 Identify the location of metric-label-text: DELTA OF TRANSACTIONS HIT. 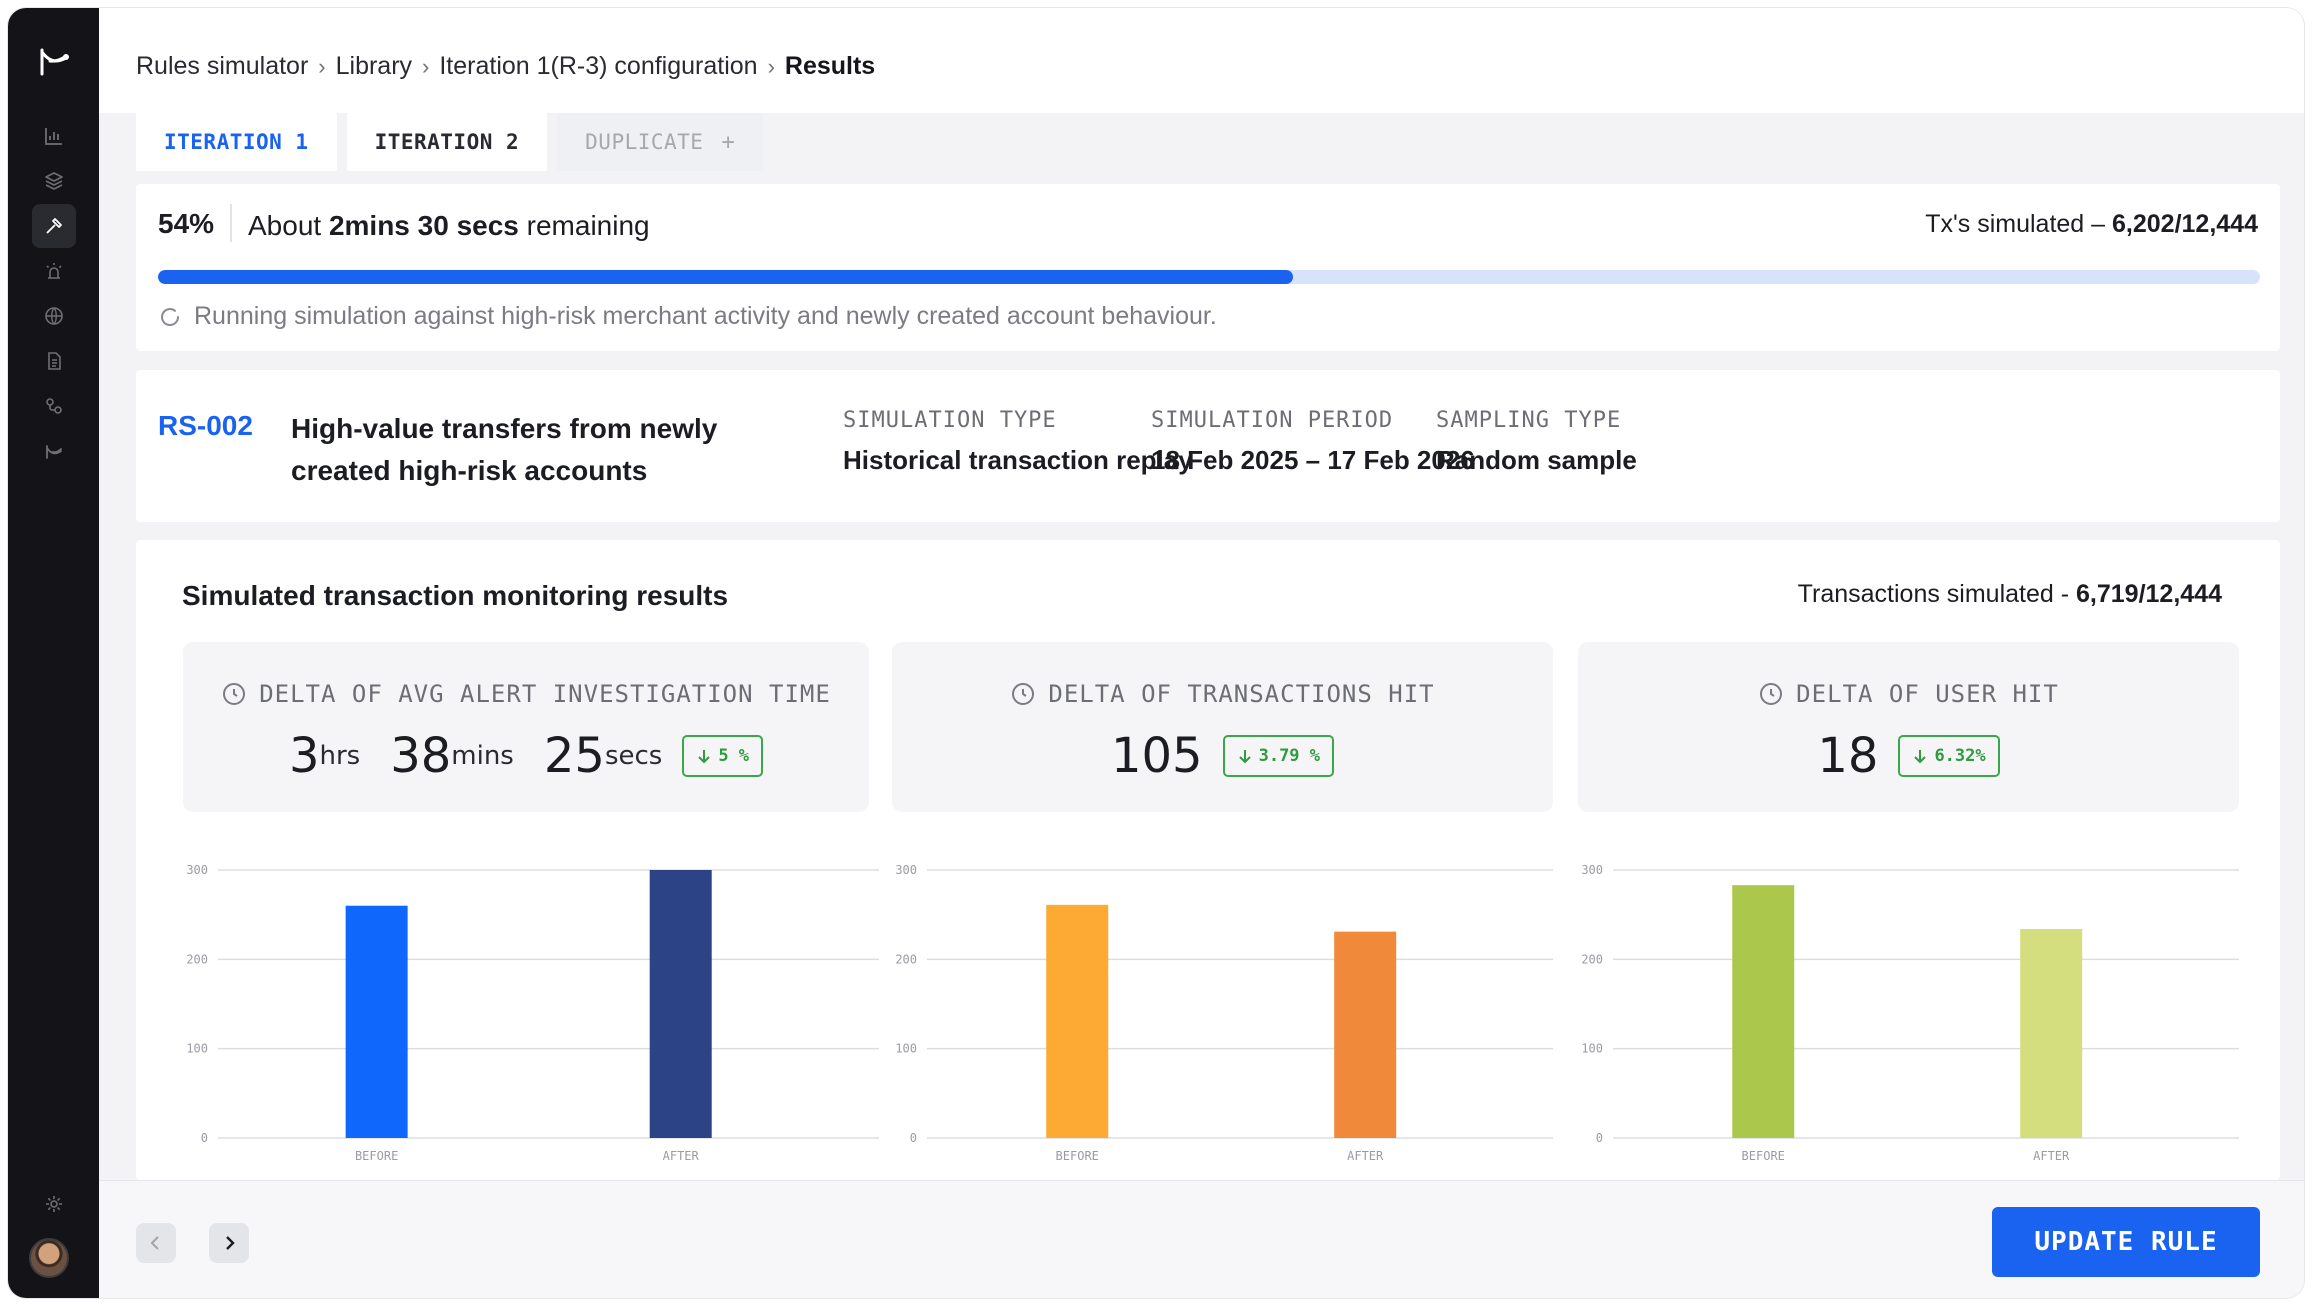
(1241, 694).